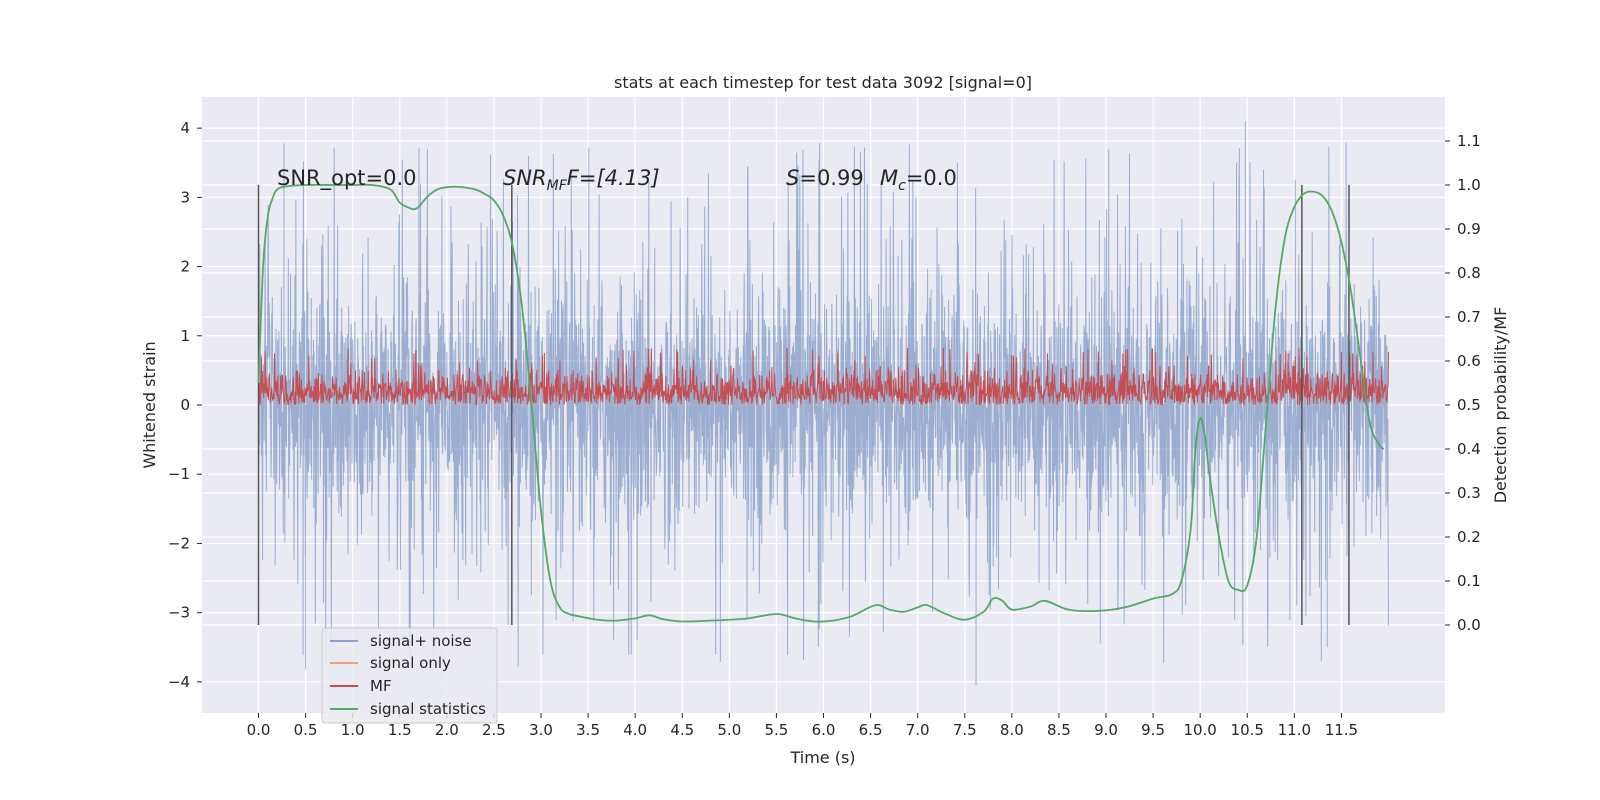 This screenshot has height=800, width=1600. Describe the element at coordinates (185, 197) in the screenshot. I see `y-left-tick-label-7: 3` at that location.